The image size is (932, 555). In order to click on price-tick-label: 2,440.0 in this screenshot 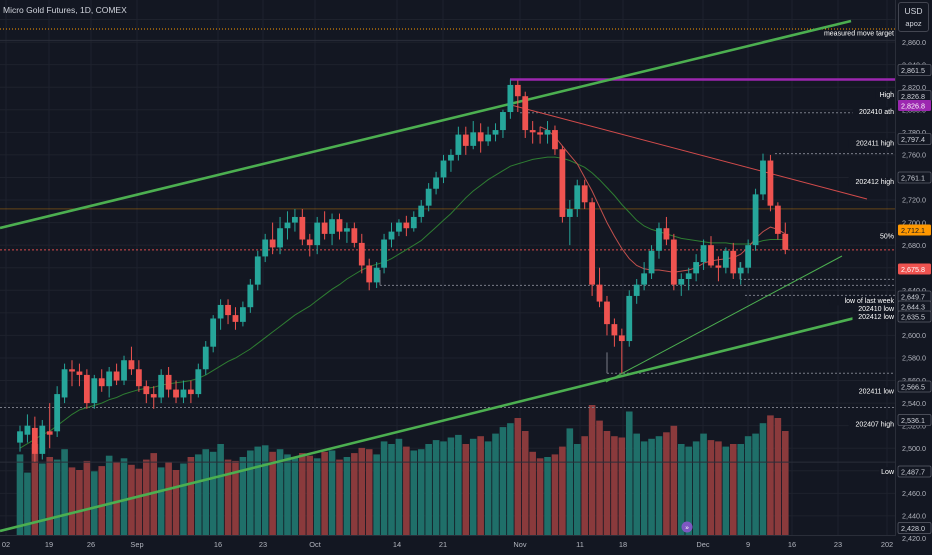, I will do `click(914, 516)`.